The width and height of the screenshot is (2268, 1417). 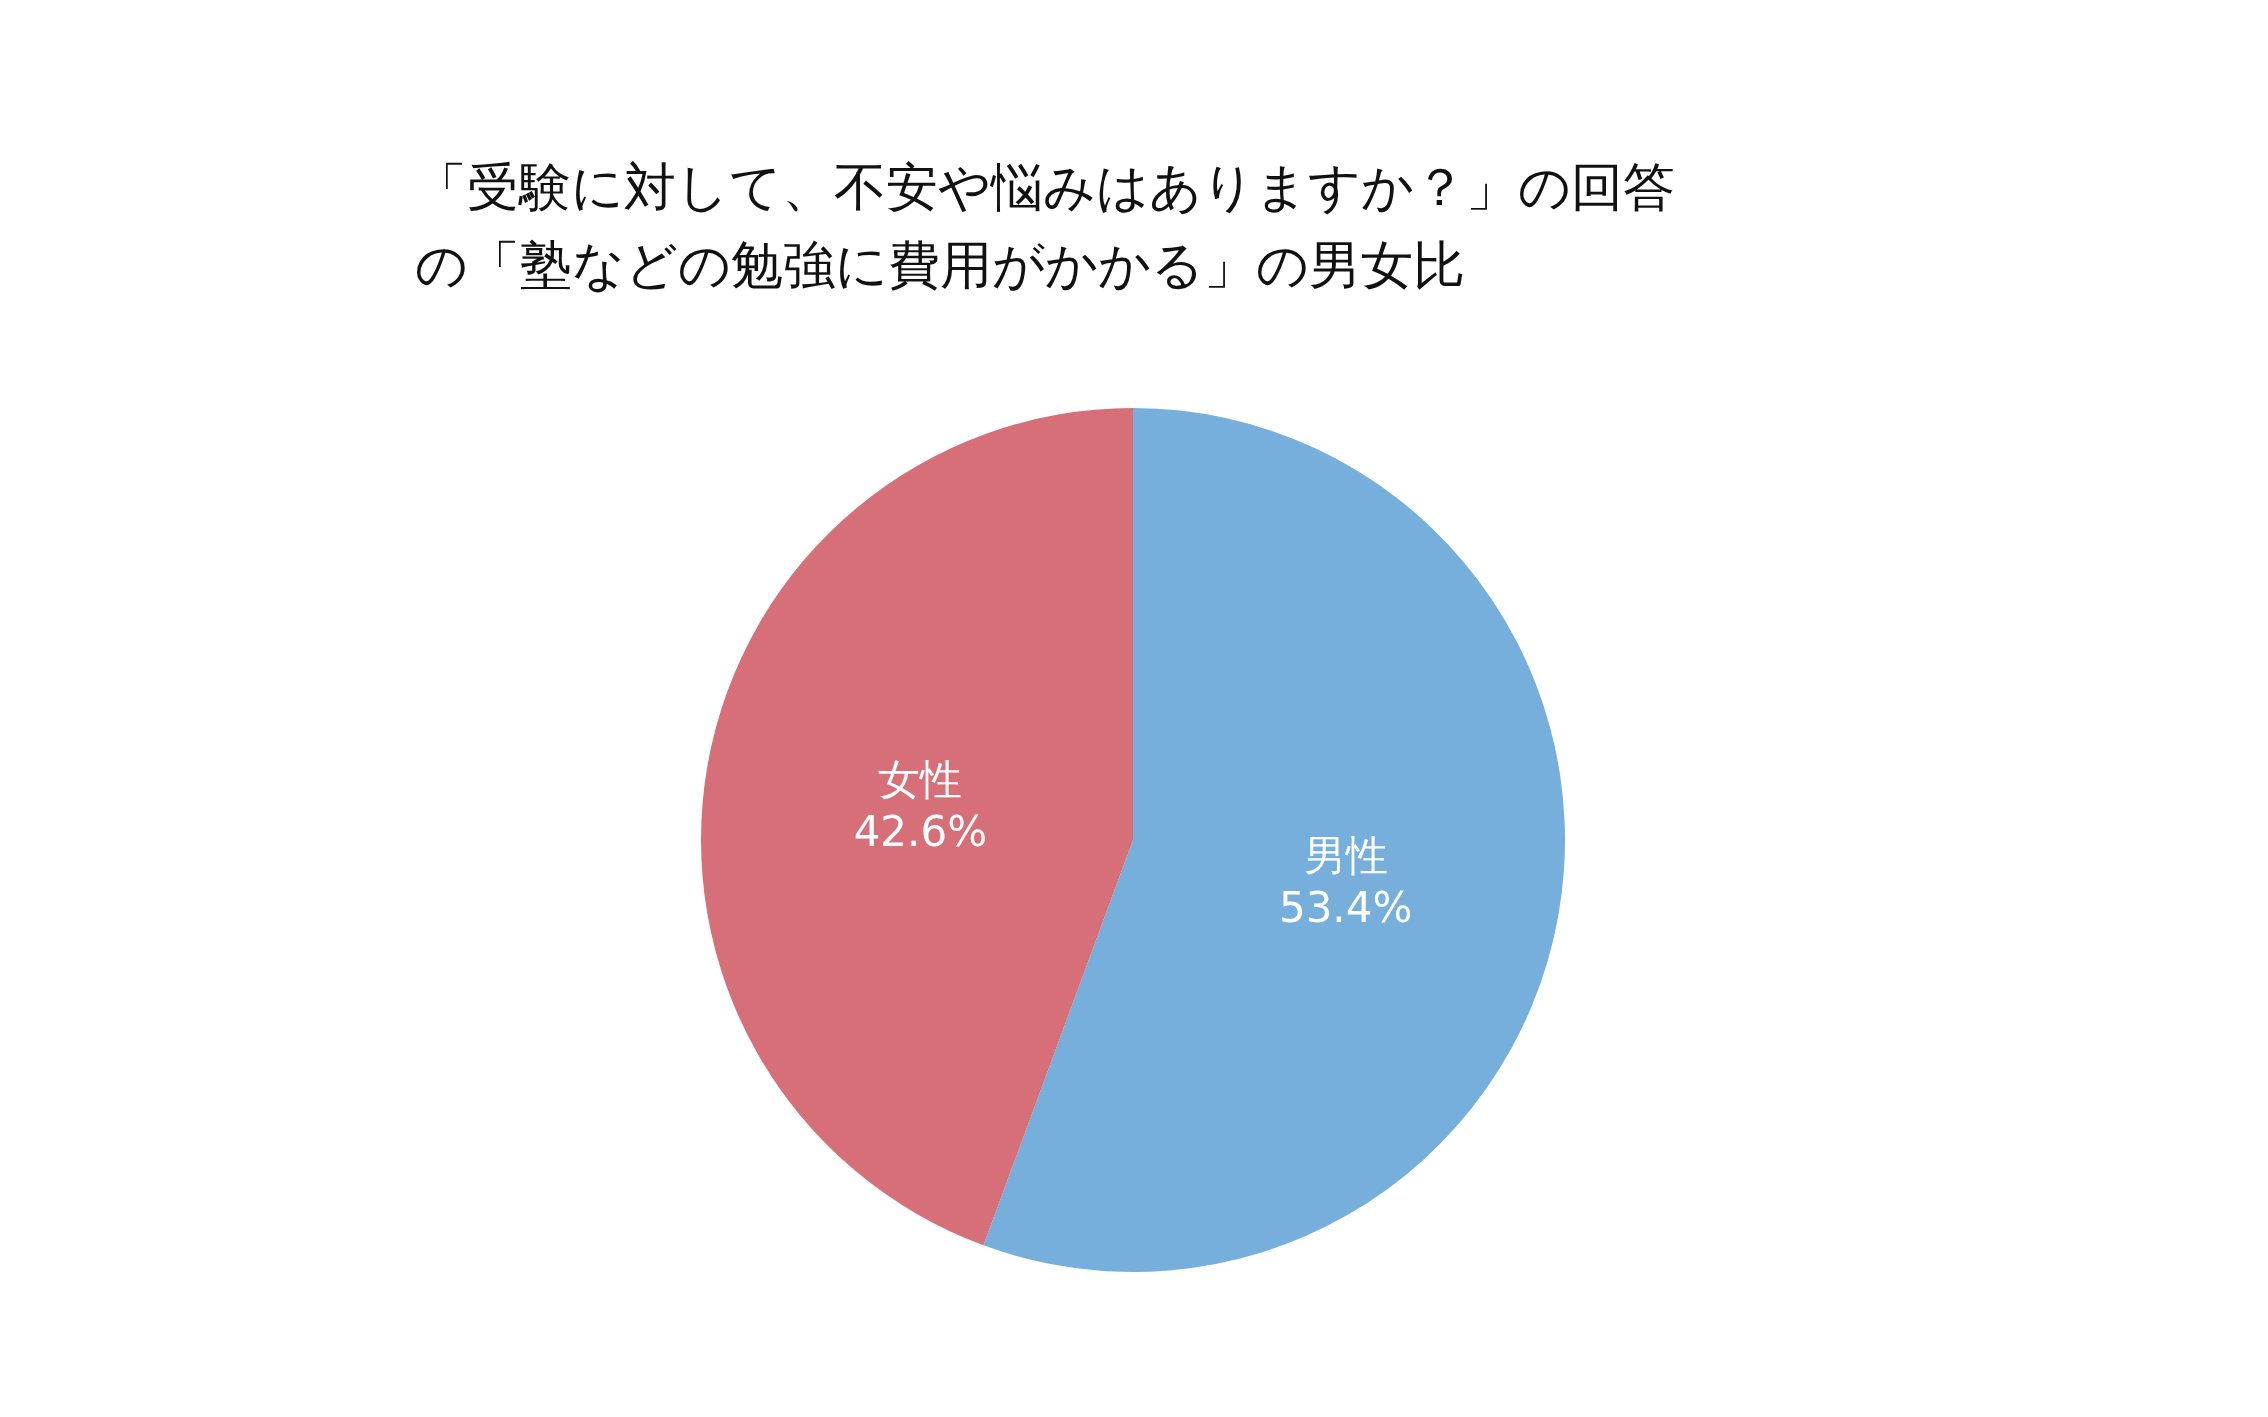 I want to click on title: 「受験に対して、不安や悩みはありますか？」の回答の「塾などの勉強に費用がかかる」の男女比, so click(x=1045, y=226).